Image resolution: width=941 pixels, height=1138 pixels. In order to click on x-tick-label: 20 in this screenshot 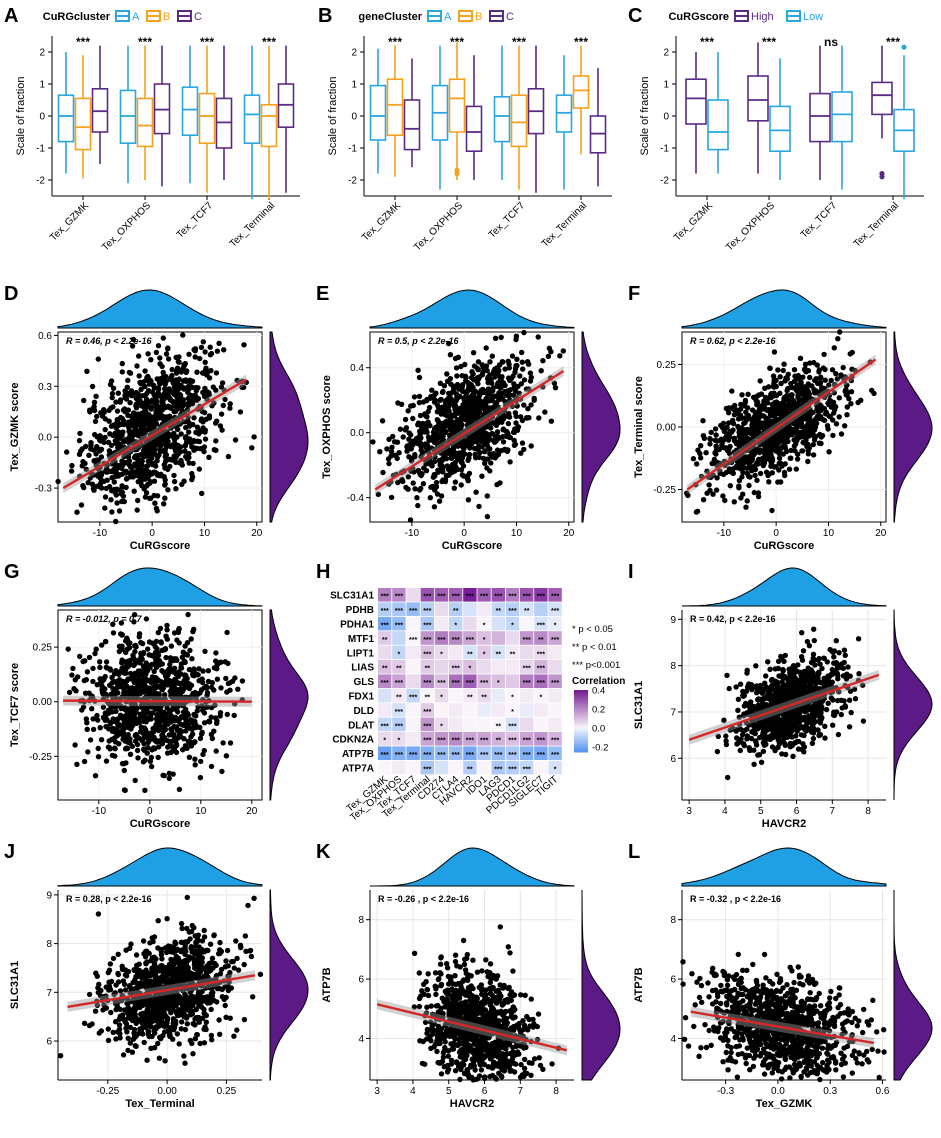, I will do `click(881, 533)`.